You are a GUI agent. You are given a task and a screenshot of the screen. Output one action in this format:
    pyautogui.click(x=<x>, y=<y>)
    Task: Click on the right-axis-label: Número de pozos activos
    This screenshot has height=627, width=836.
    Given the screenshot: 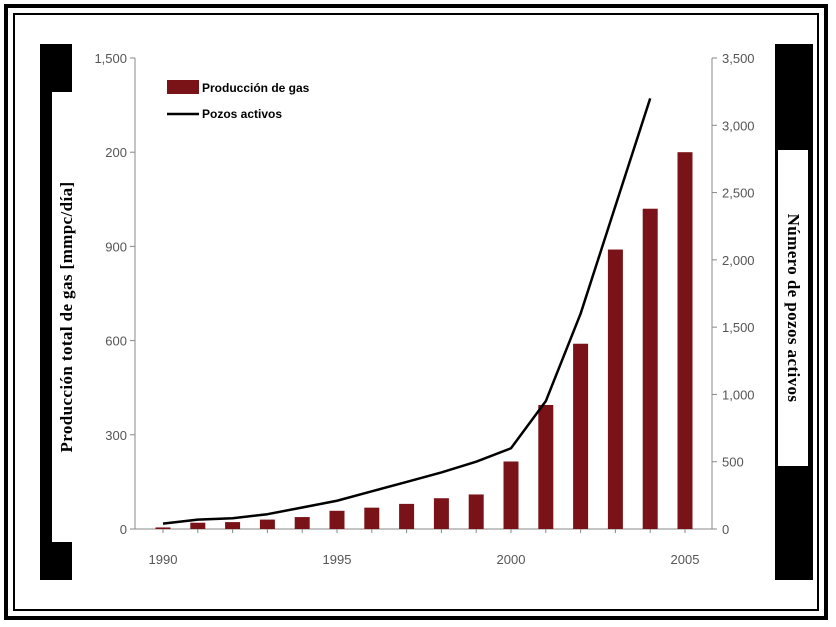 What is the action you would take?
    pyautogui.click(x=793, y=308)
    